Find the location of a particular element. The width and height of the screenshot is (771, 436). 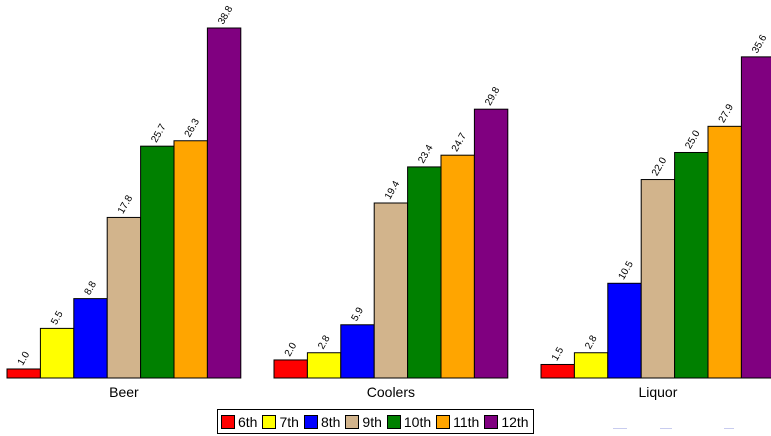

legend-swatch-12th is located at coordinates (491, 421).